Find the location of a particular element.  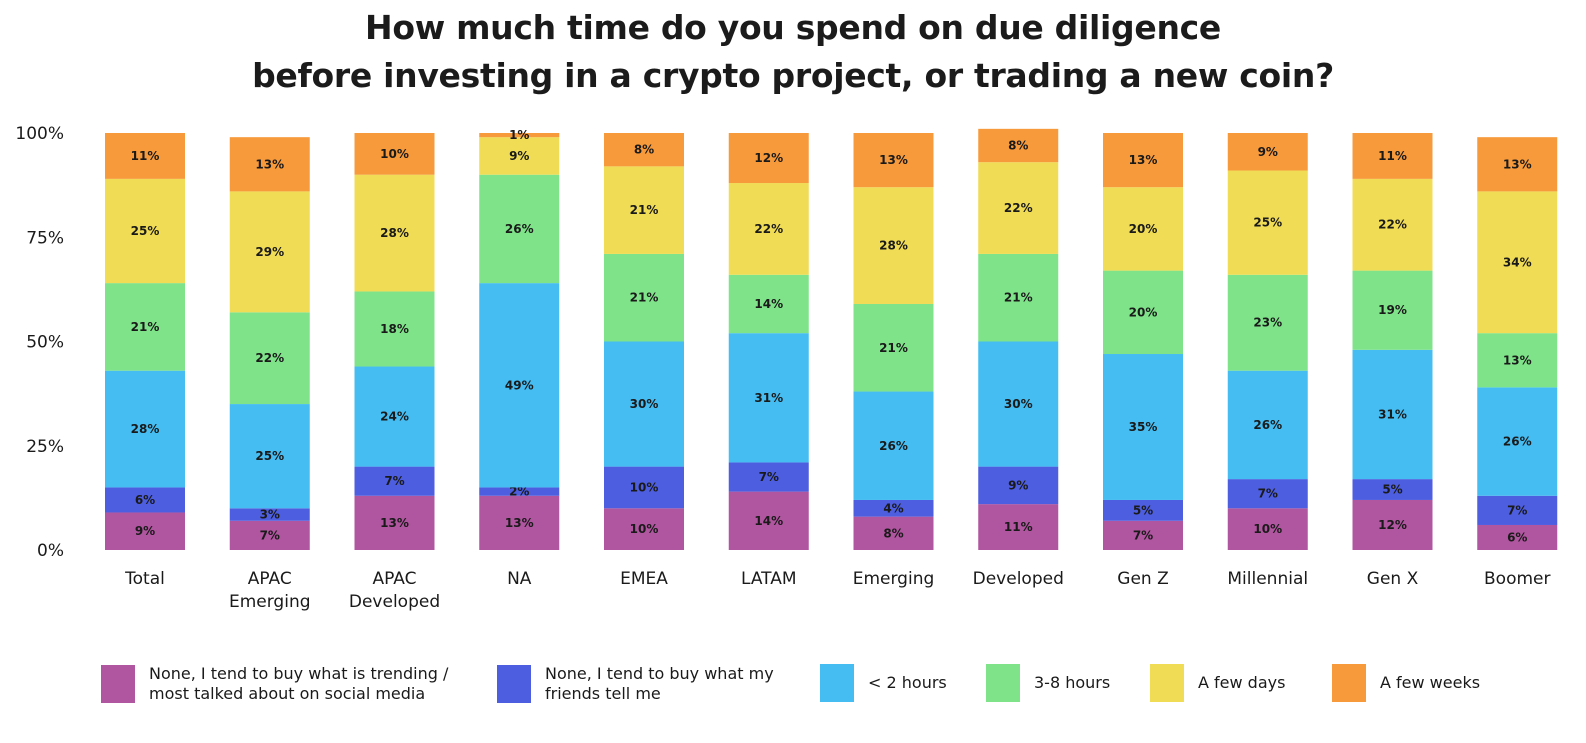

data-label: 1% is located at coordinates (519, 135).